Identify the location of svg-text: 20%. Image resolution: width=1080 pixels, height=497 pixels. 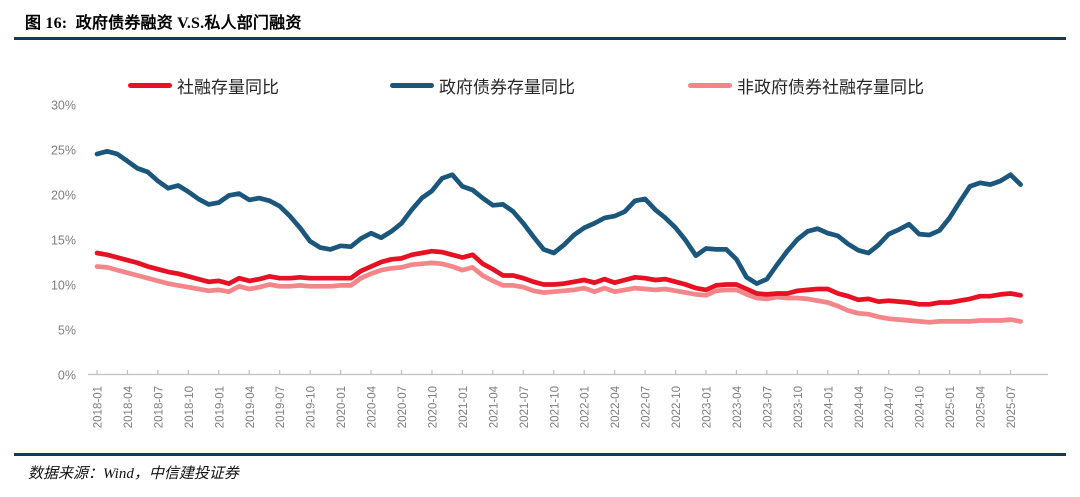
(63, 196).